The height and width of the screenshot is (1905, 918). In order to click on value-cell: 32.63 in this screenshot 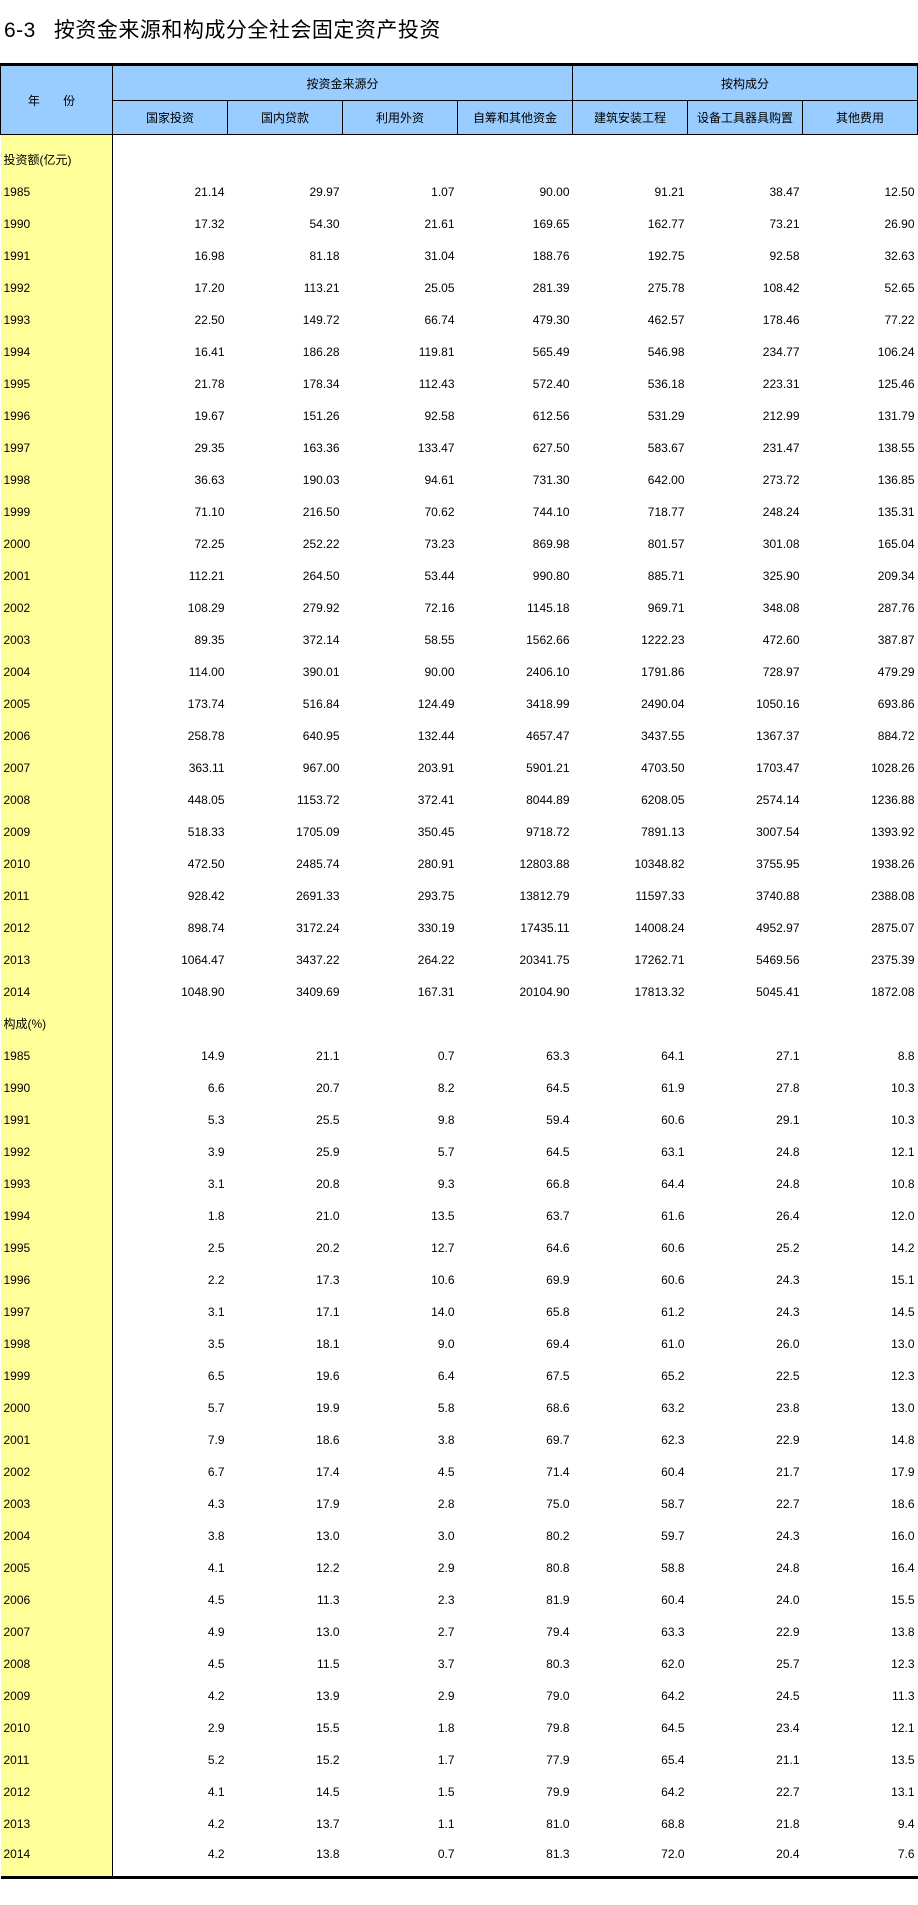, I will do `click(899, 256)`.